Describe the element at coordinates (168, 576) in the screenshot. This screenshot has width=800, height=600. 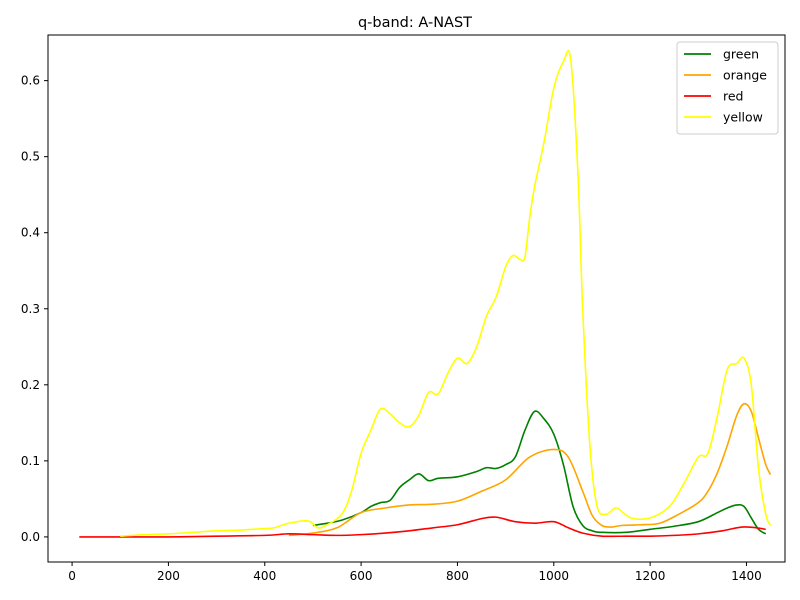
I see `x-tick-label: 200` at that location.